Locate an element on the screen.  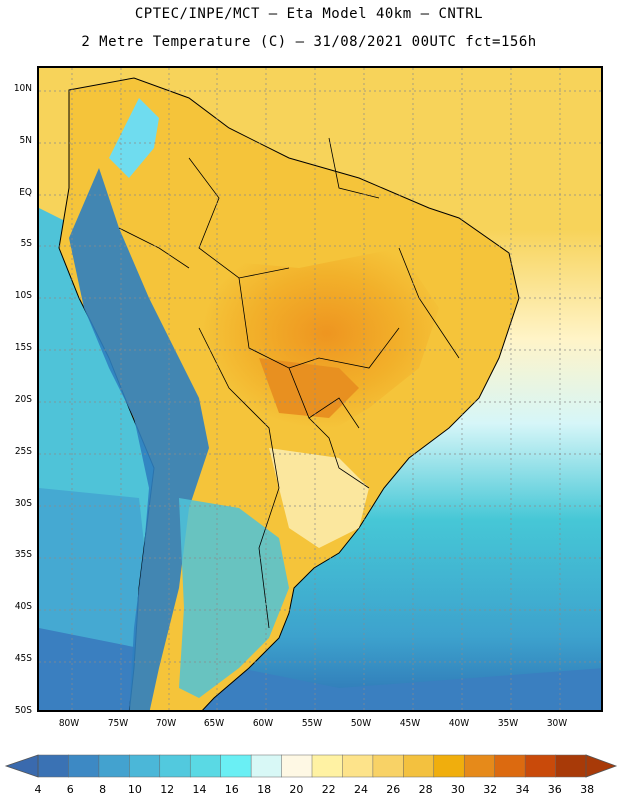
legend-tick-label: 14 is located at coordinates (199, 789).